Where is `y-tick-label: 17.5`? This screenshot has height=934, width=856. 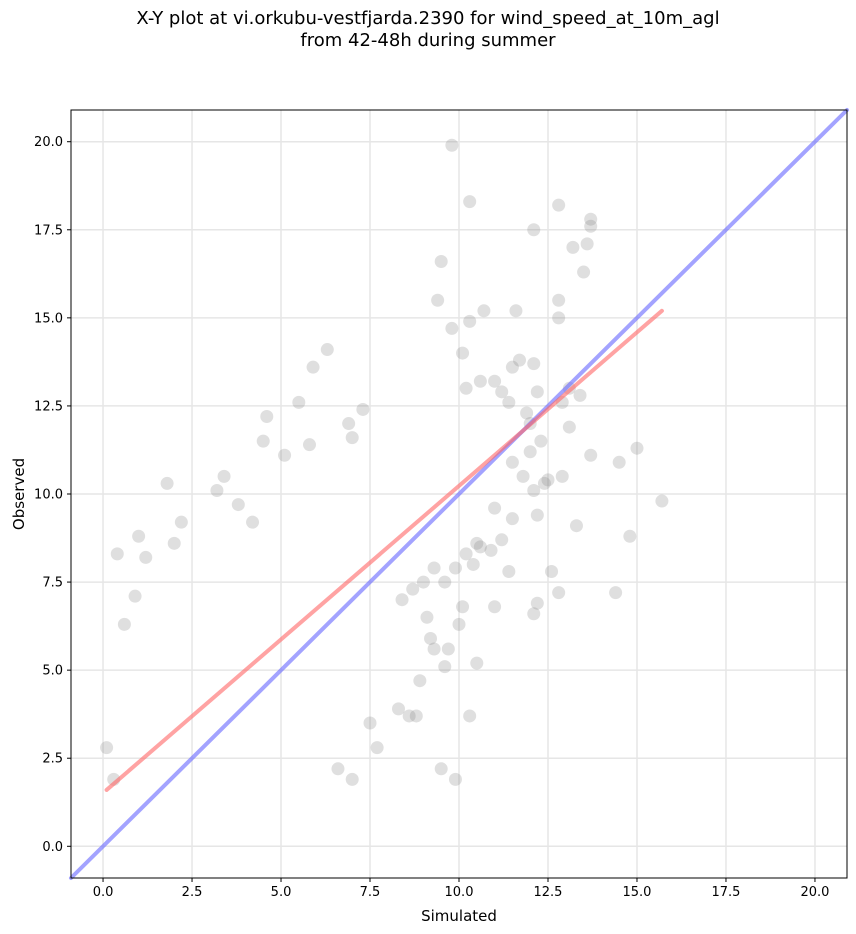 y-tick-label: 17.5 is located at coordinates (48, 230).